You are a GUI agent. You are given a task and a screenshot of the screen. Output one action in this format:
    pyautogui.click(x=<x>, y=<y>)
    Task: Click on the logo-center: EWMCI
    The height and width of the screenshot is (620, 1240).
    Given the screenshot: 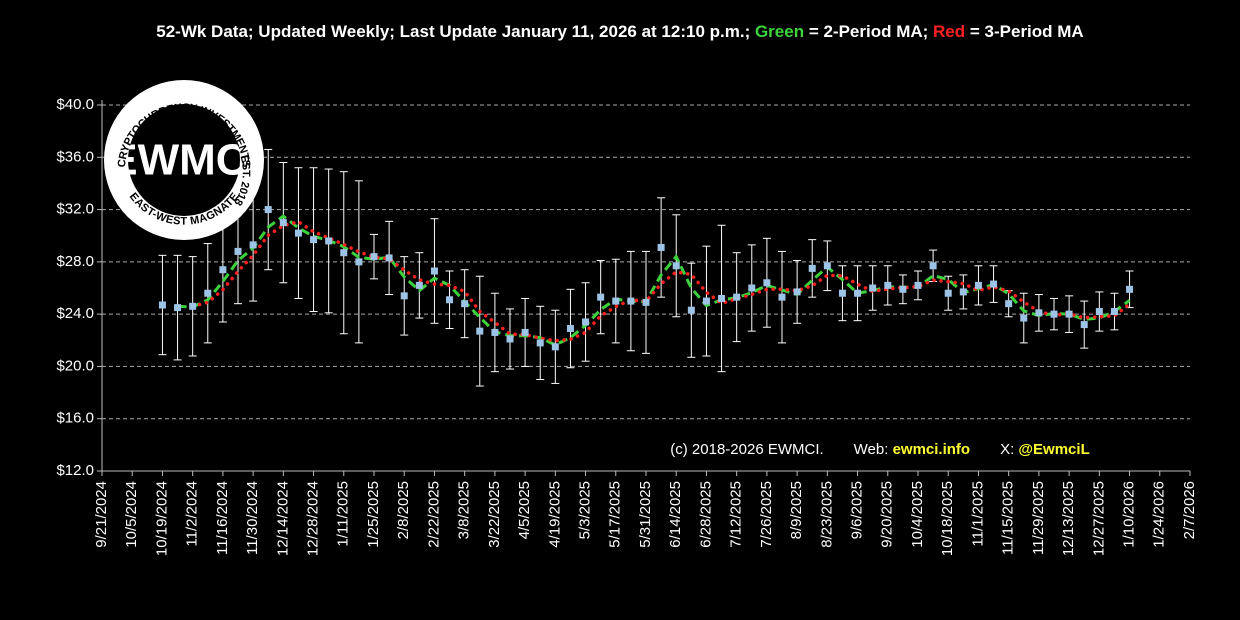 What is the action you would take?
    pyautogui.click(x=184, y=160)
    